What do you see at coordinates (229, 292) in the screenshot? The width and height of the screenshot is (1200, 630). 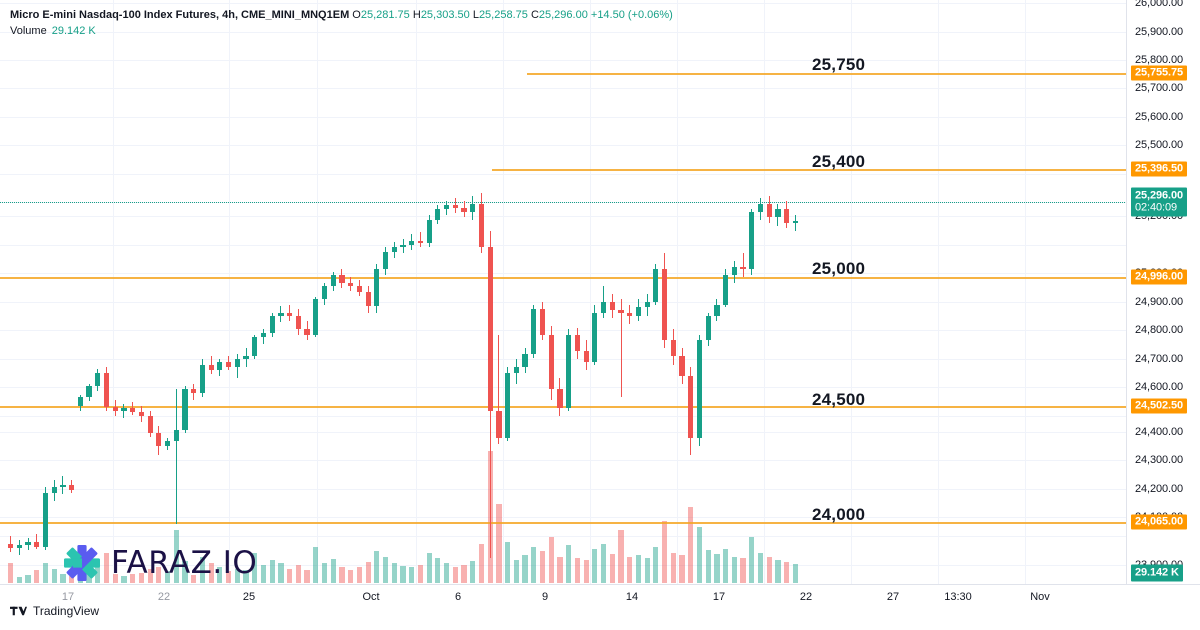 I see `gridline-vertical` at bounding box center [229, 292].